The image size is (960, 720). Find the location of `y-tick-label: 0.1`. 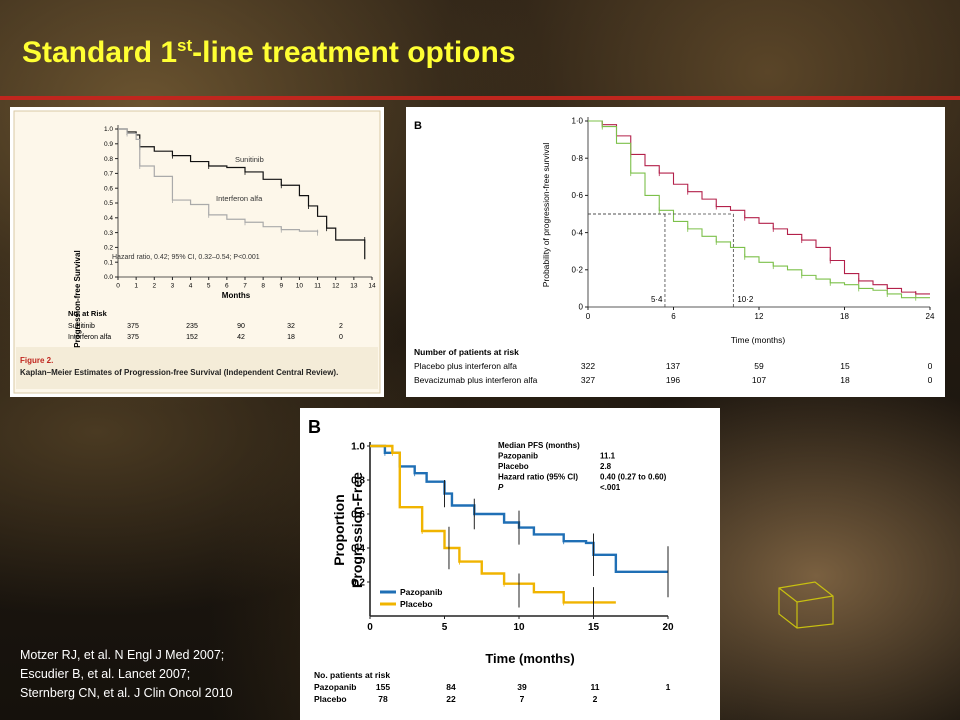

y-tick-label: 0.1 is located at coordinates (108, 262).